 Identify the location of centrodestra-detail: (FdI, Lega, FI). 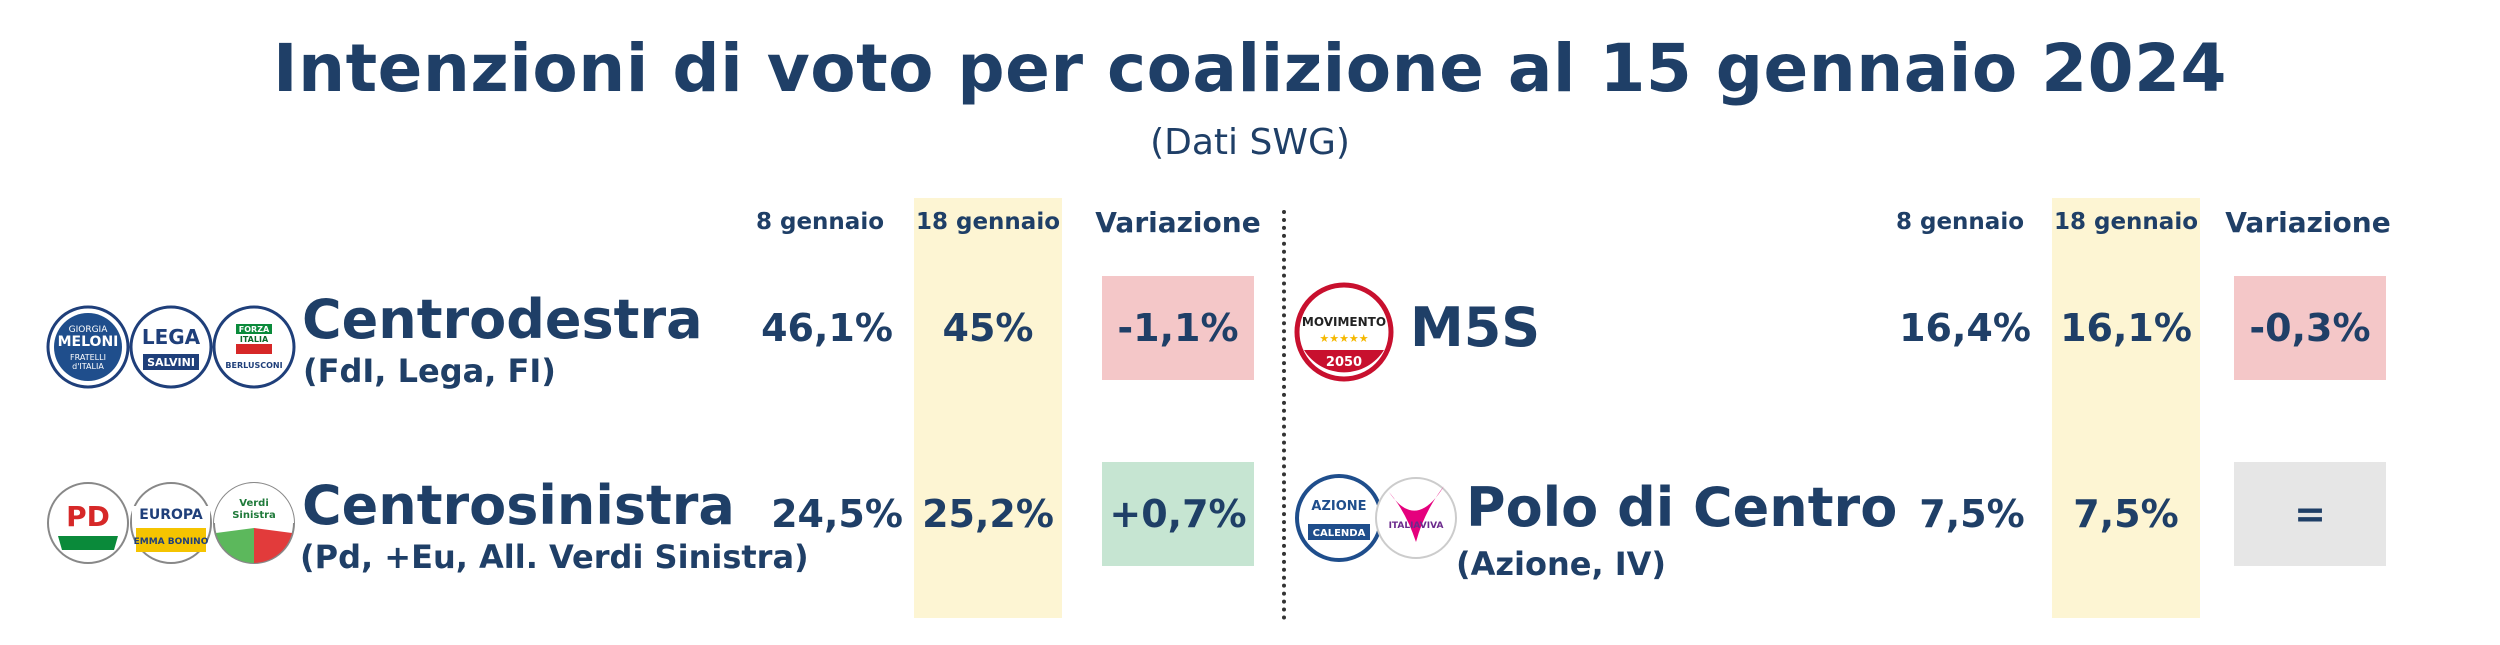
(429, 371).